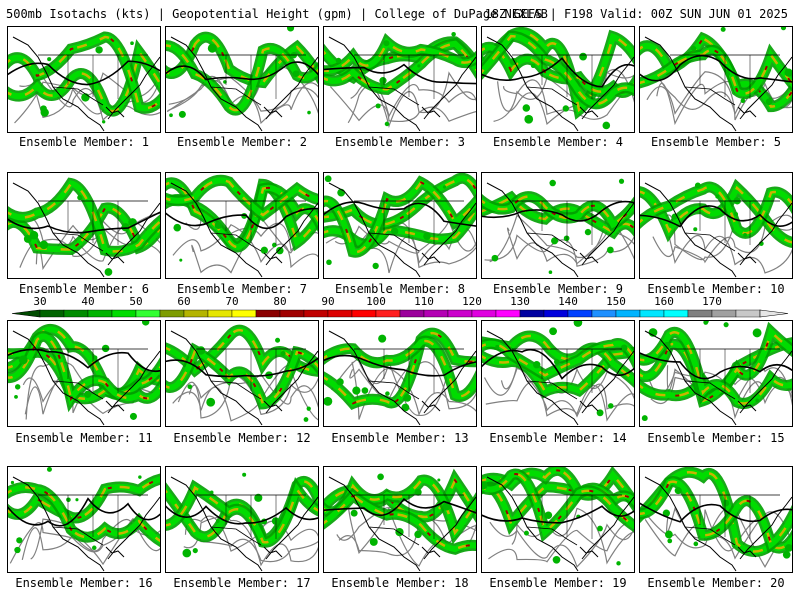 The image size is (800, 600). Describe the element at coordinates (26, 313) in the screenshot. I see `colorbar-low-arrow` at that location.